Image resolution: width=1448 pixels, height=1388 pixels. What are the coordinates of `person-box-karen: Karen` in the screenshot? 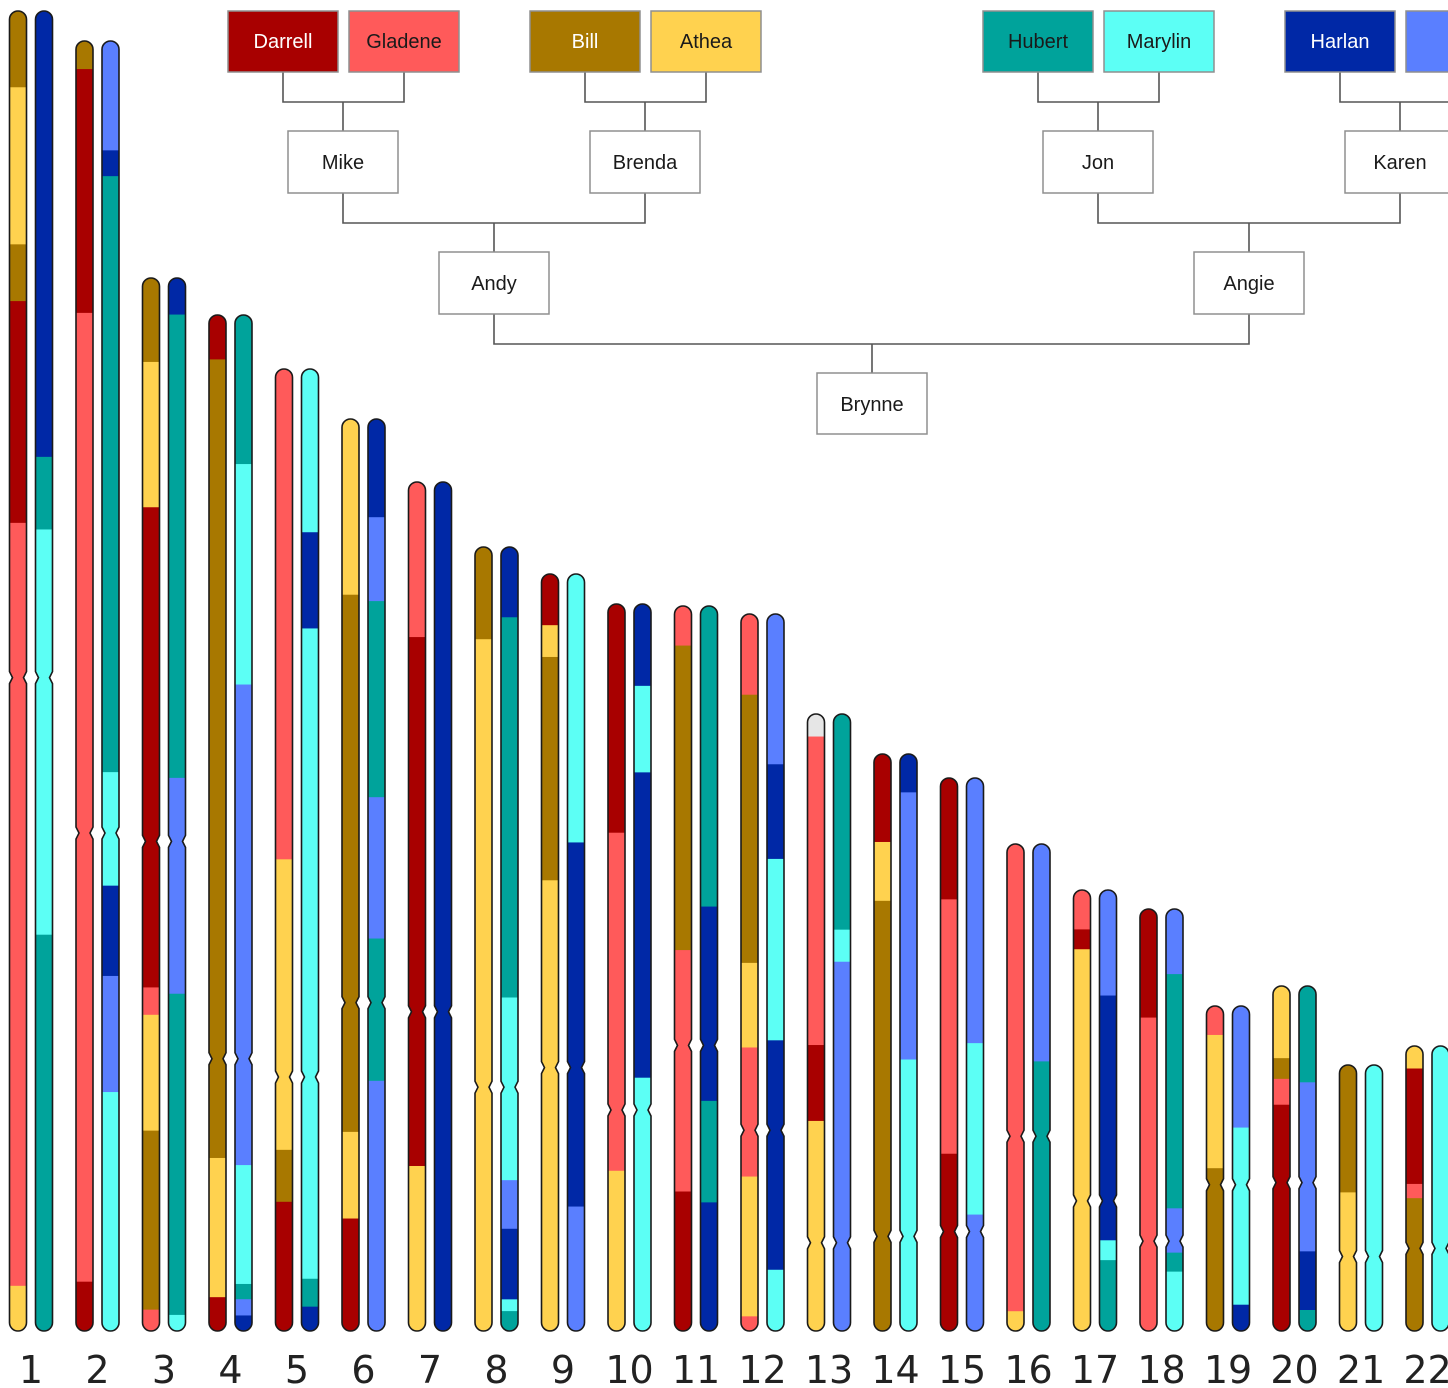 It's located at (1396, 162).